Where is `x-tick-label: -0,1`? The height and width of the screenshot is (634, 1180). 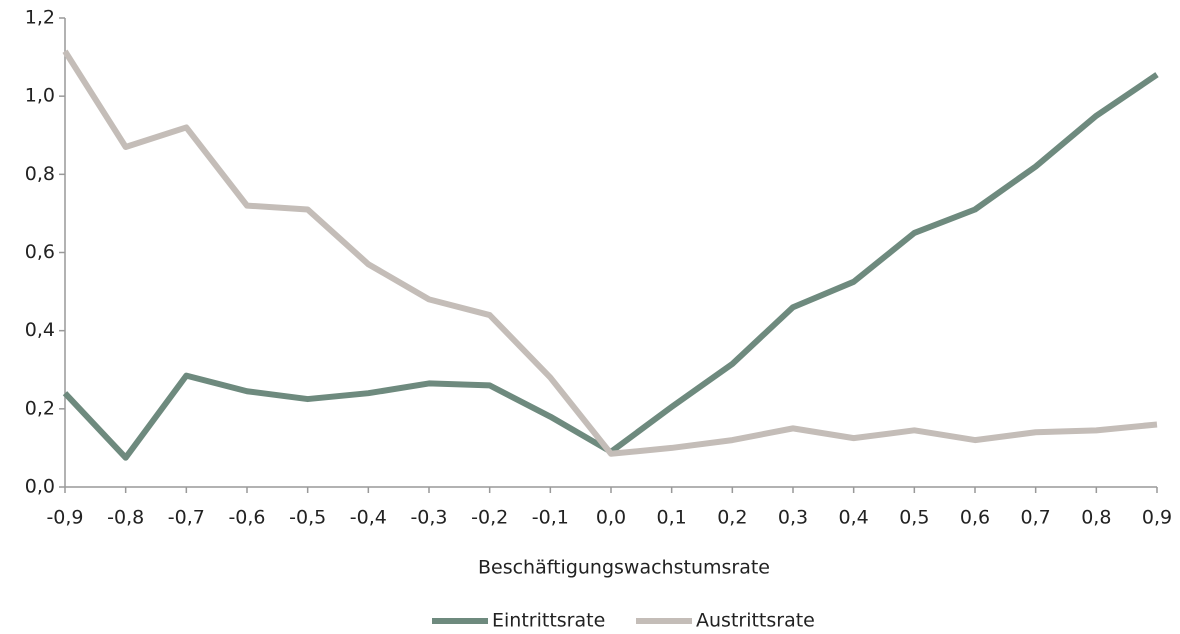 x-tick-label: -0,1 is located at coordinates (550, 518).